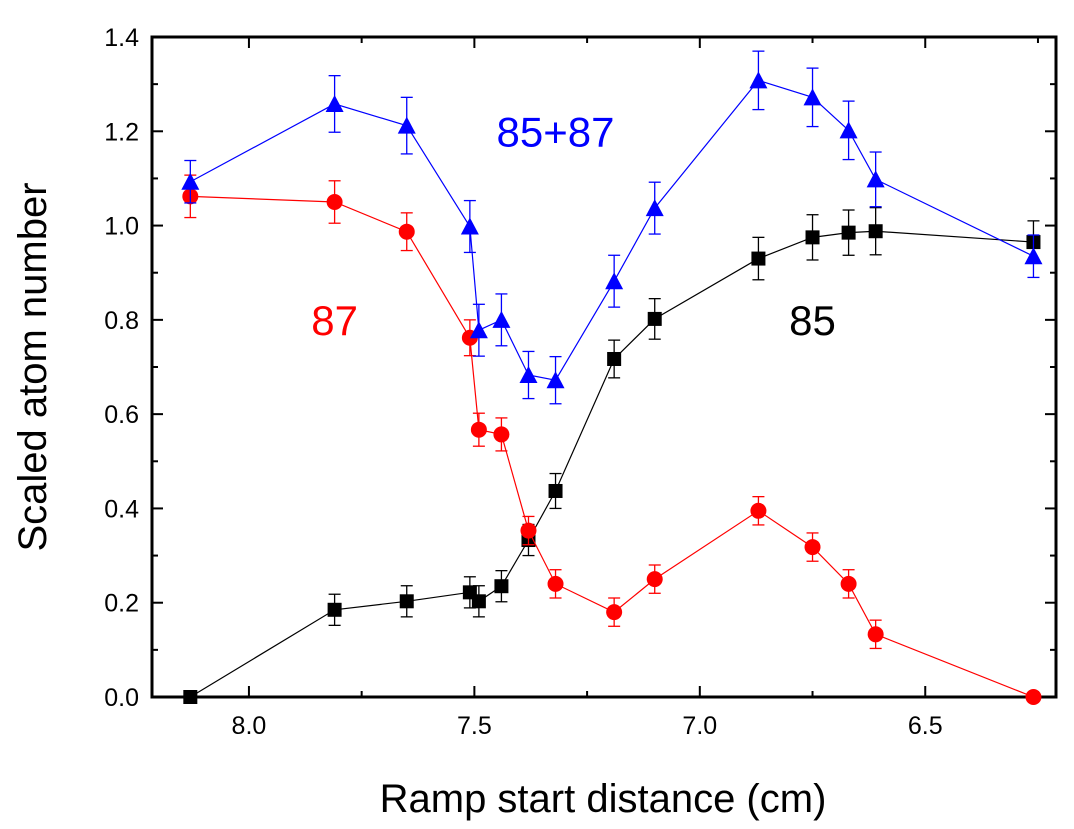 The width and height of the screenshot is (1074, 829). Describe the element at coordinates (699, 726) in the screenshot. I see `x-tick-label: 7.0` at that location.